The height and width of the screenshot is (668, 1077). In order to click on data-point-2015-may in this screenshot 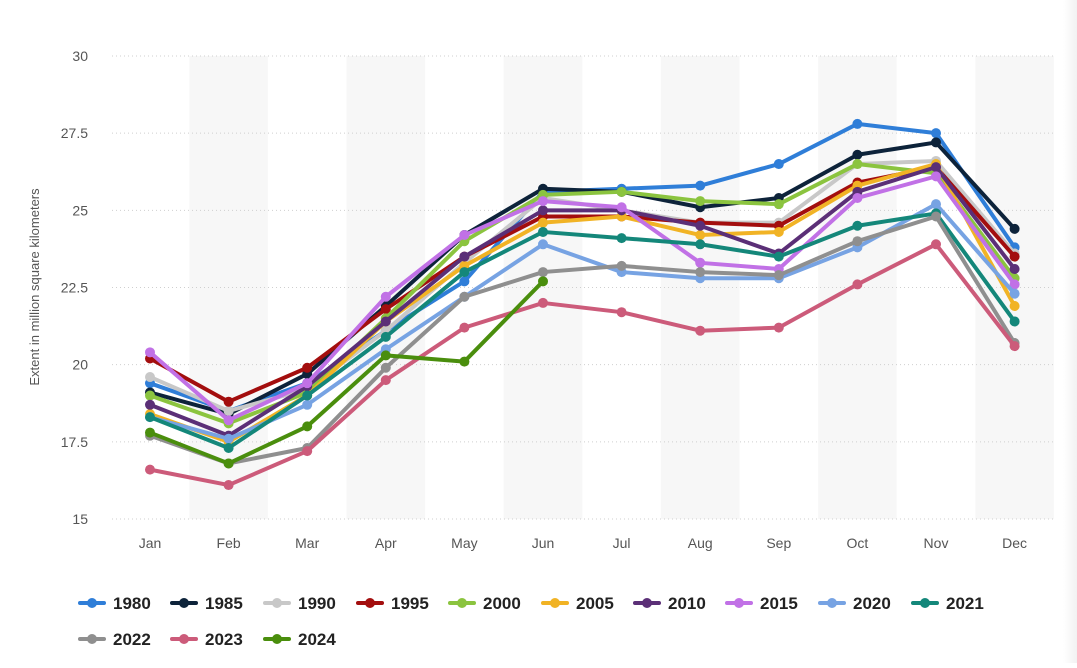, I will do `click(464, 235)`.